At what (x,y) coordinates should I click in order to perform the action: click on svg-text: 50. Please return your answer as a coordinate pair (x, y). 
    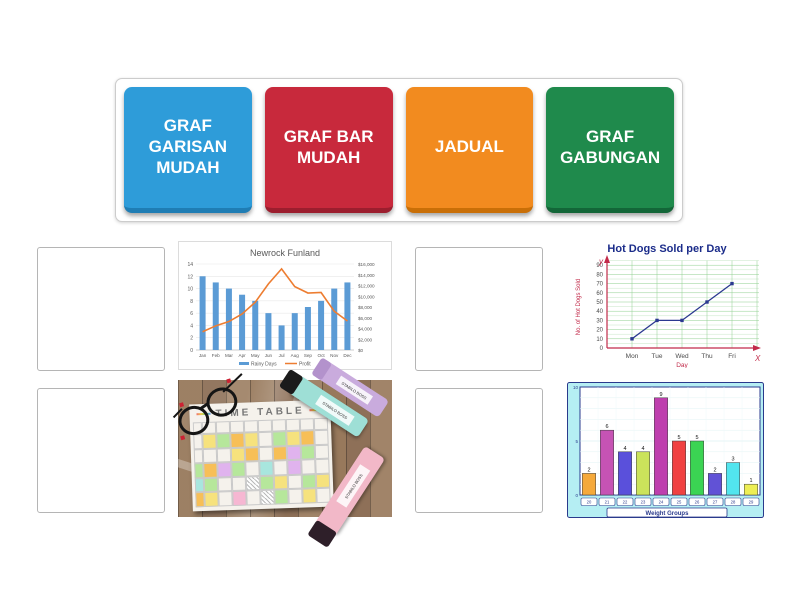
    Looking at the image, I should click on (599, 303).